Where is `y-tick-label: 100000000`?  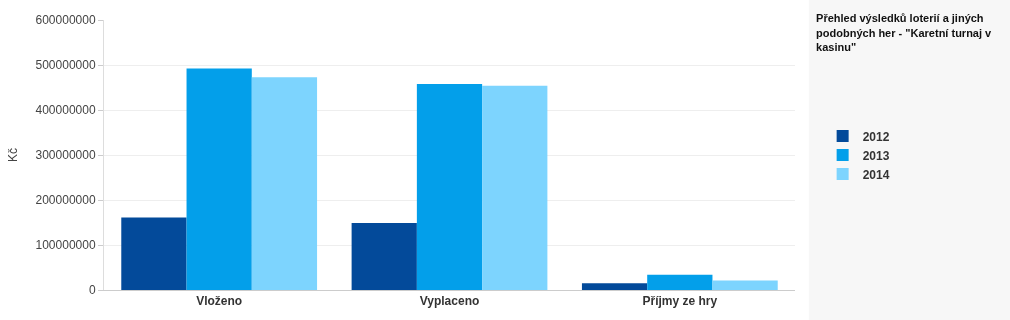 y-tick-label: 100000000 is located at coordinates (65, 245).